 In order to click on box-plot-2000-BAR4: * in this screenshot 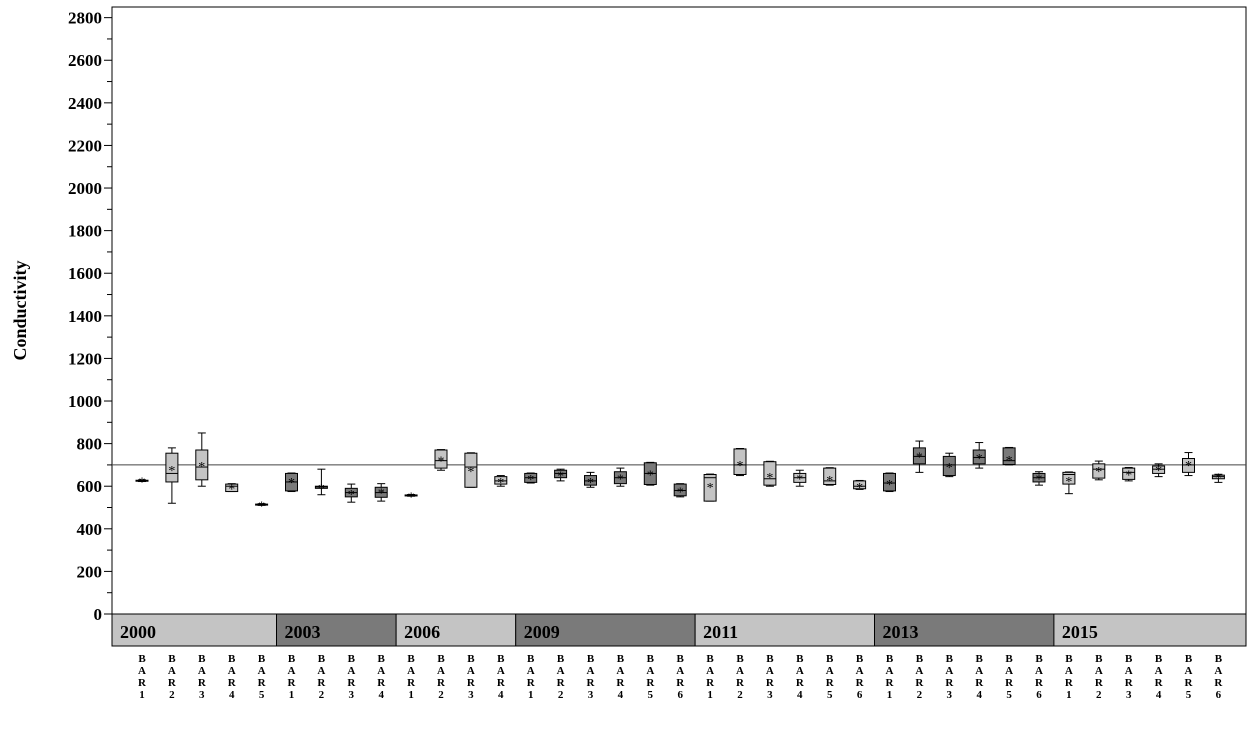, I will do `click(232, 489)`.